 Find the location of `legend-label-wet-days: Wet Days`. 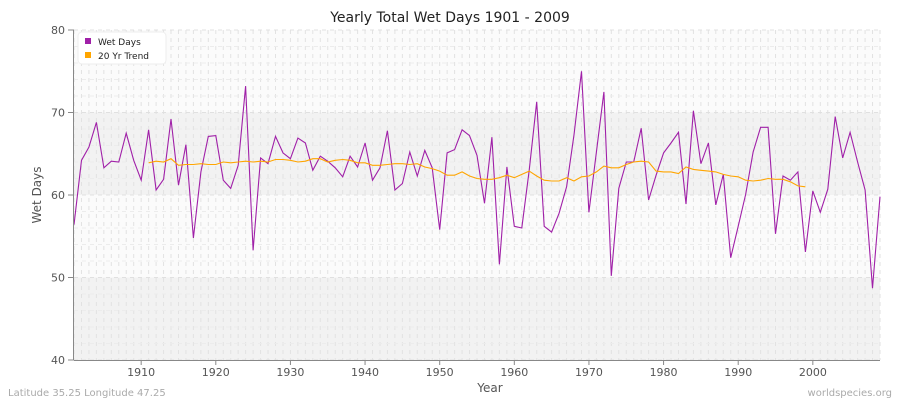

legend-label-wet-days: Wet Days is located at coordinates (119, 43).